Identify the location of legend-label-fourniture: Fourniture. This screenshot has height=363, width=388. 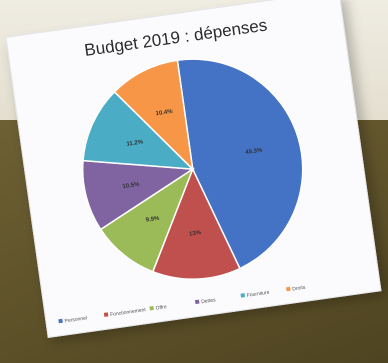
(258, 294).